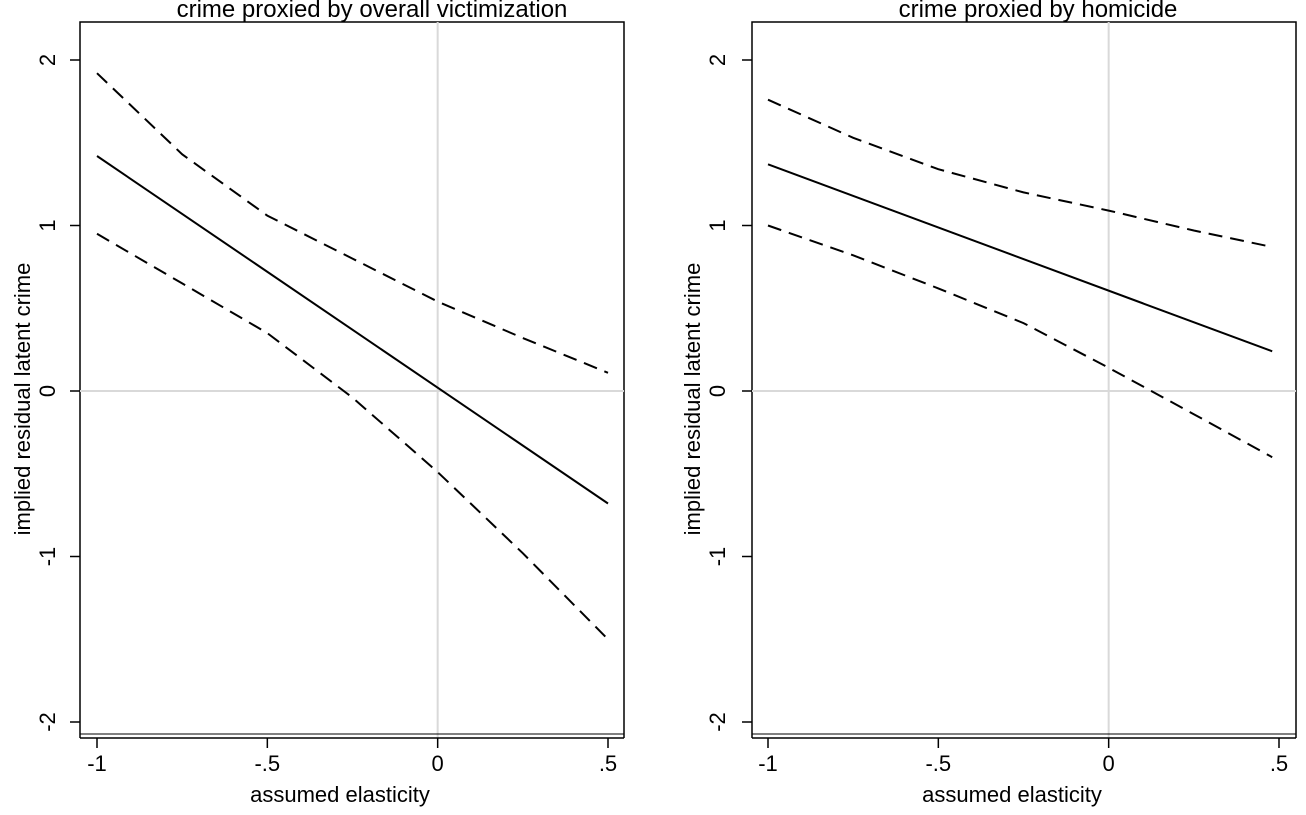 The width and height of the screenshot is (1306, 815). Describe the element at coordinates (372, 11) in the screenshot. I see `chart-title: crime proxied by overall victimization` at that location.